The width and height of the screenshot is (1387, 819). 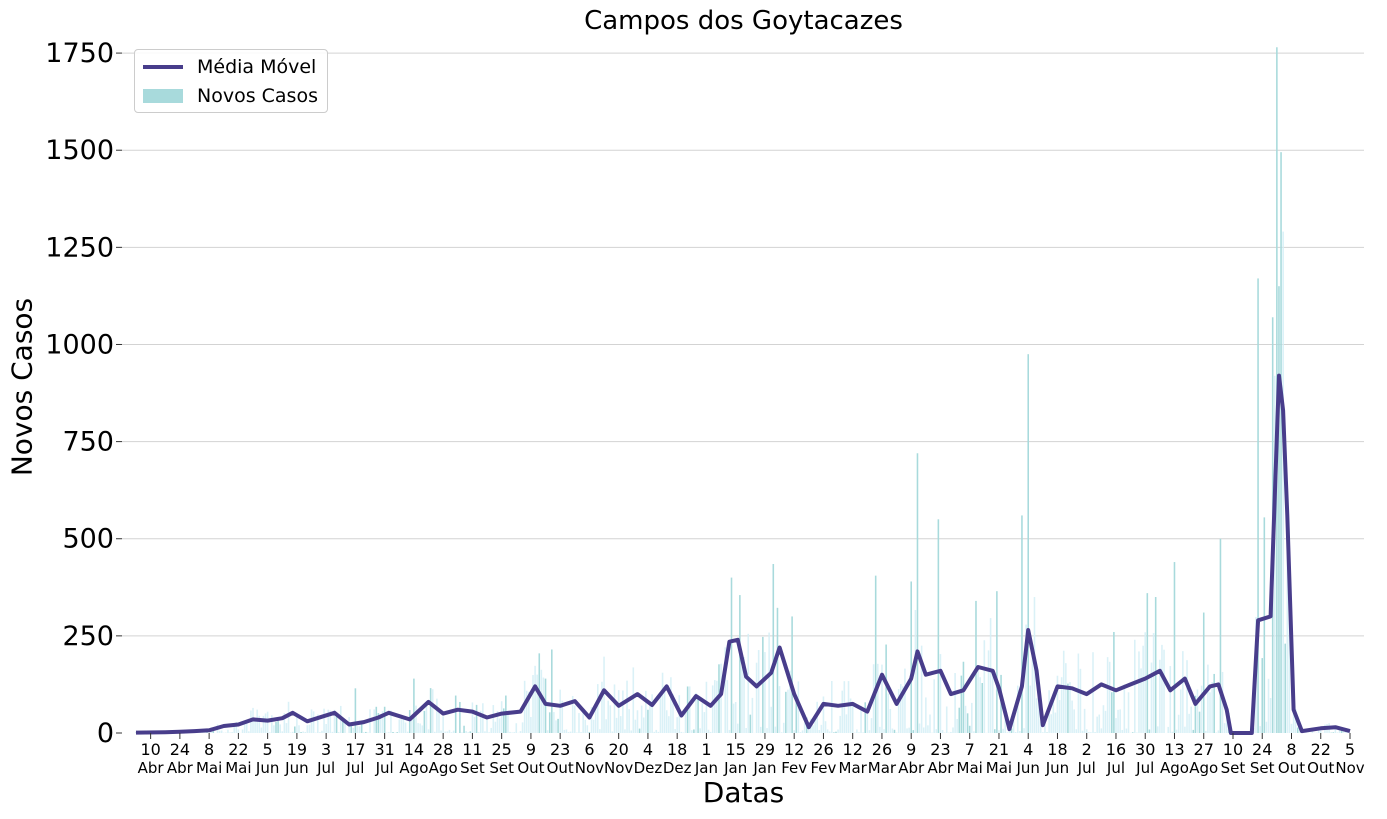 What do you see at coordinates (230, 96) in the screenshot?
I see `legend-item-new-cases: Novos Casos` at bounding box center [230, 96].